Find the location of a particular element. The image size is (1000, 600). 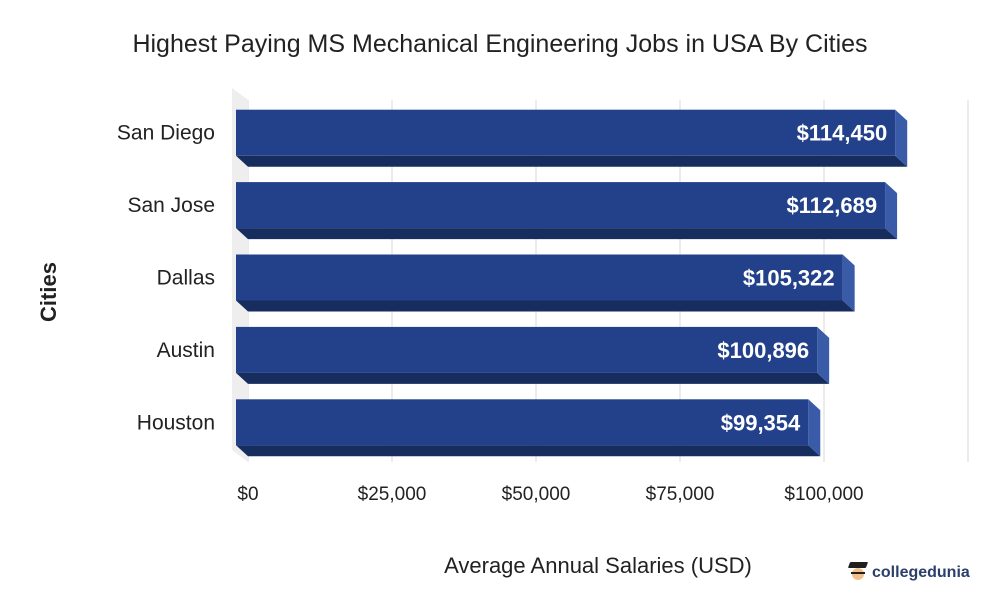

category-labels: San Diego San Jose Dallas Austin Houston is located at coordinates (166, 278).